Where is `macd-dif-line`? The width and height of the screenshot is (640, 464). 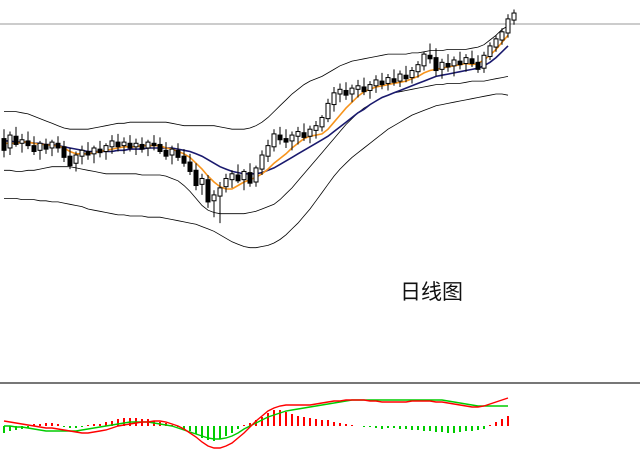 macd-dif-line is located at coordinates (256, 423).